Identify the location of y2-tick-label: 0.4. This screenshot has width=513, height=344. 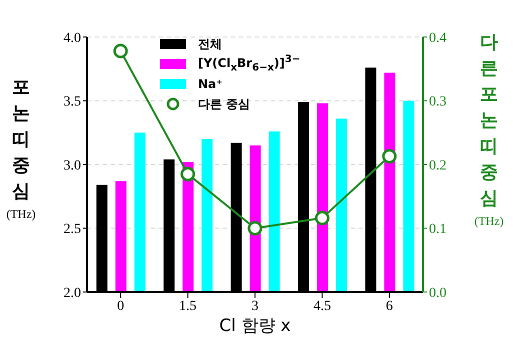
(437, 38).